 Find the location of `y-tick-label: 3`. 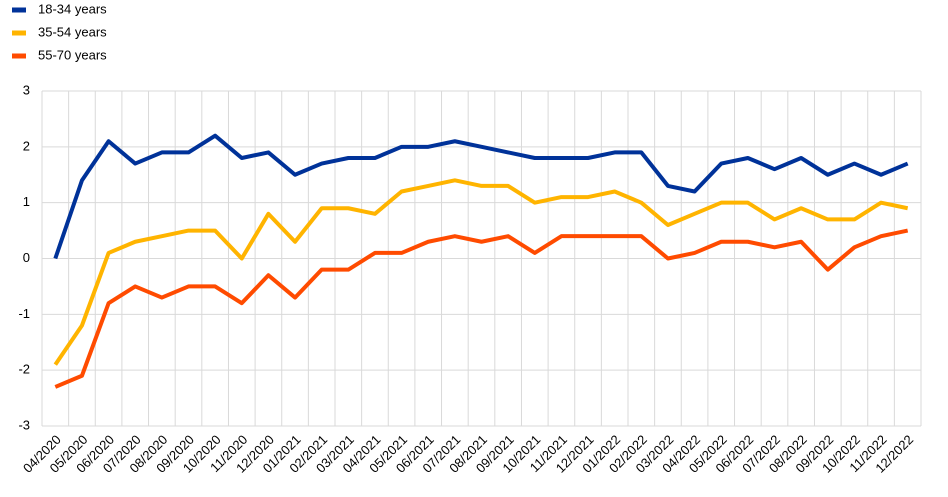

y-tick-label: 3 is located at coordinates (26, 89).